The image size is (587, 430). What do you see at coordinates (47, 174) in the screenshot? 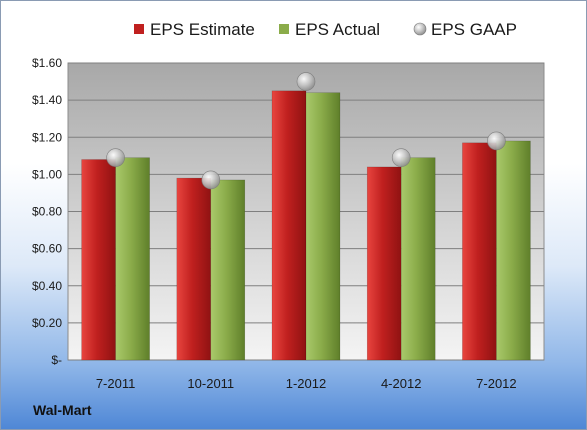
I see `y-tick-label: $1.00` at bounding box center [47, 174].